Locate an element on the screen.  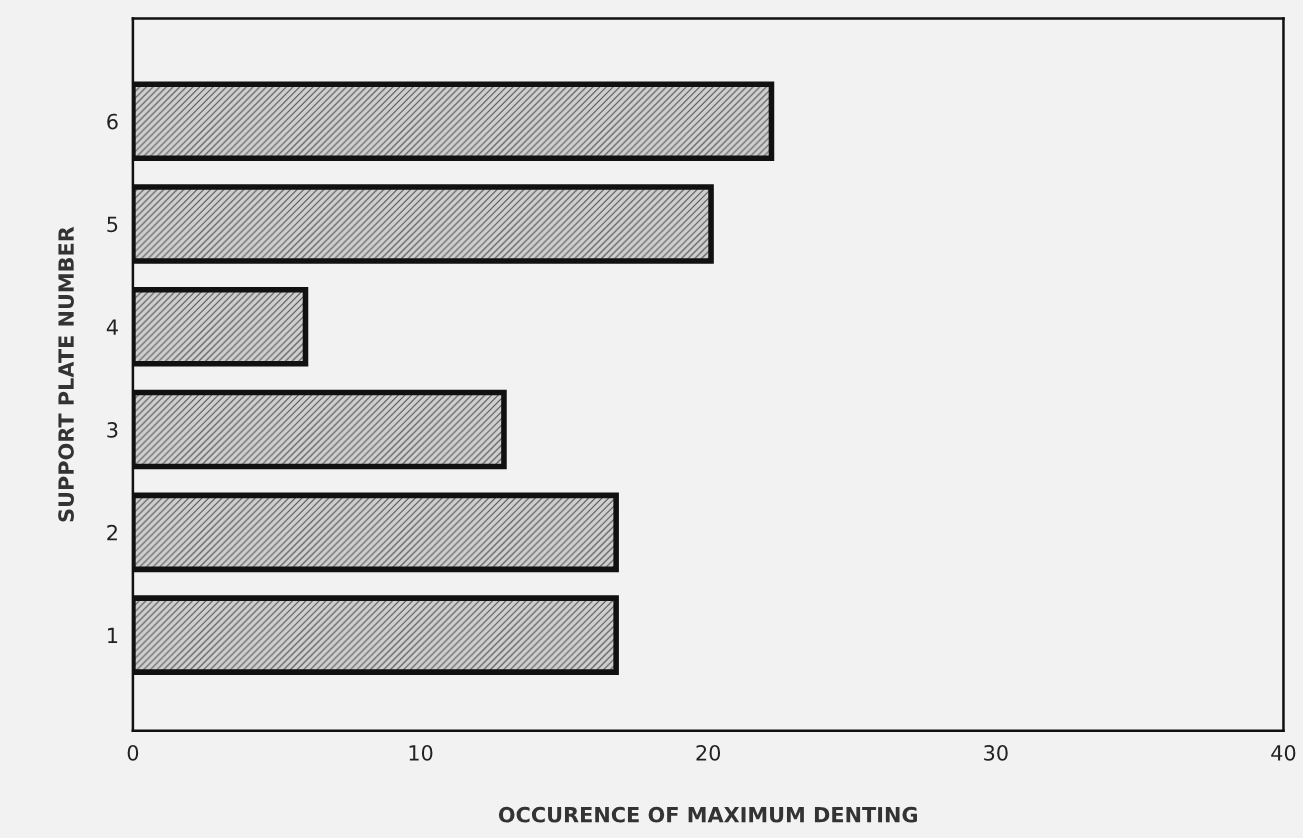
y-axis-title: SUPPORT PLATE NUMBER is located at coordinates (66, 374).